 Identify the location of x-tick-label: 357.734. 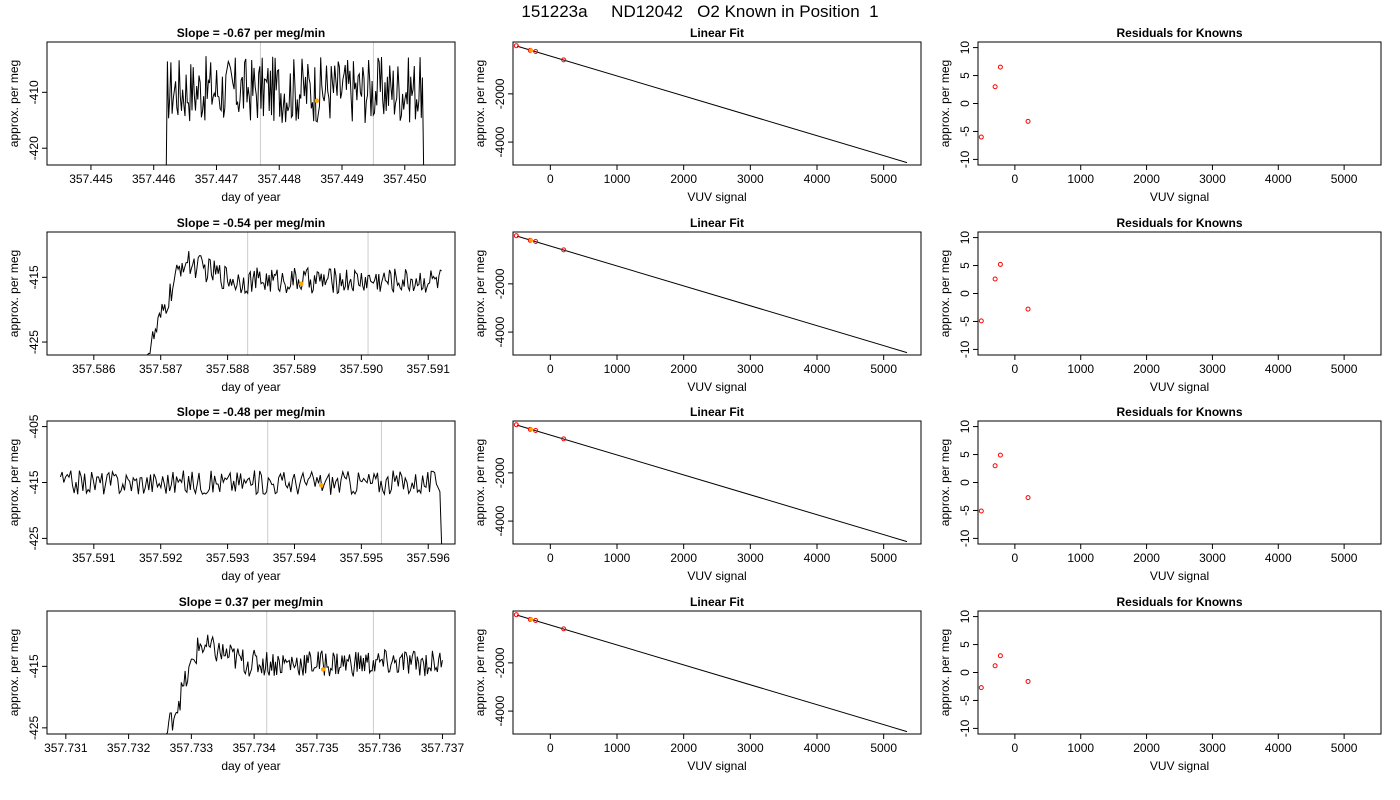
(254, 748).